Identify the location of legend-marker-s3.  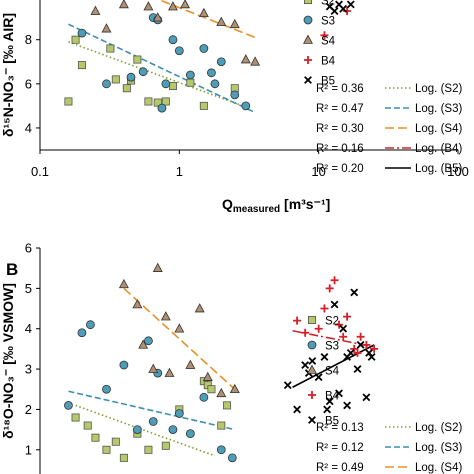
(312, 345).